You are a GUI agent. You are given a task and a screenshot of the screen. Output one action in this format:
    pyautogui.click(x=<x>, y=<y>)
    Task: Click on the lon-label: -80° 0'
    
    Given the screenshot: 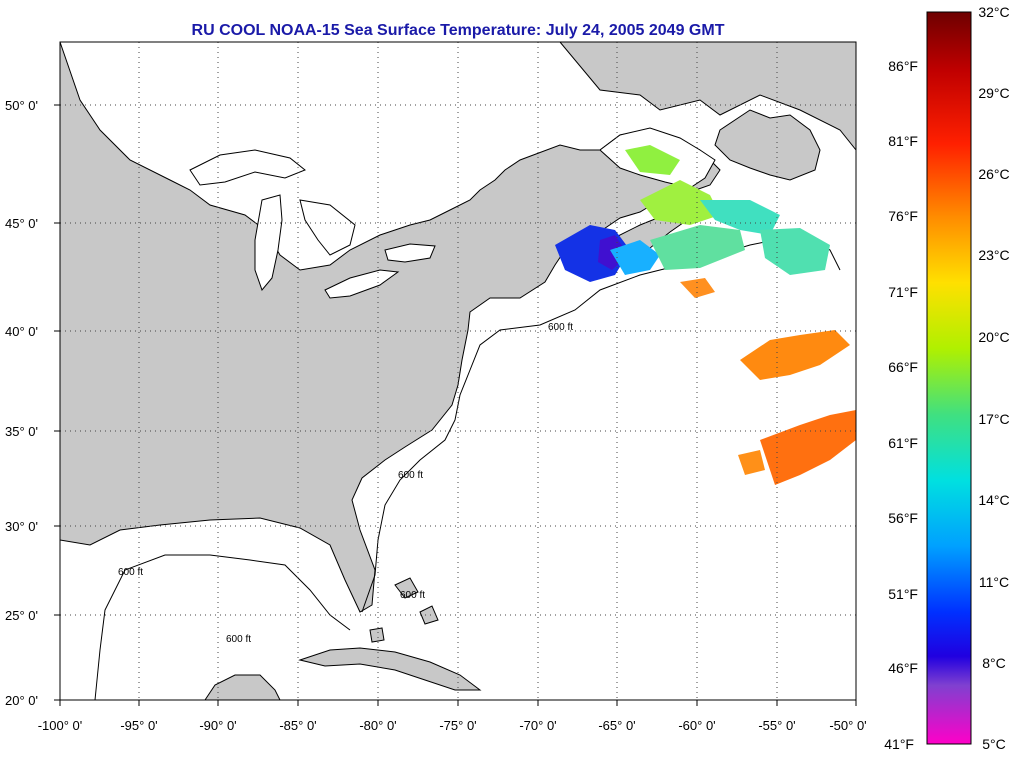 What is the action you would take?
    pyautogui.click(x=377, y=725)
    